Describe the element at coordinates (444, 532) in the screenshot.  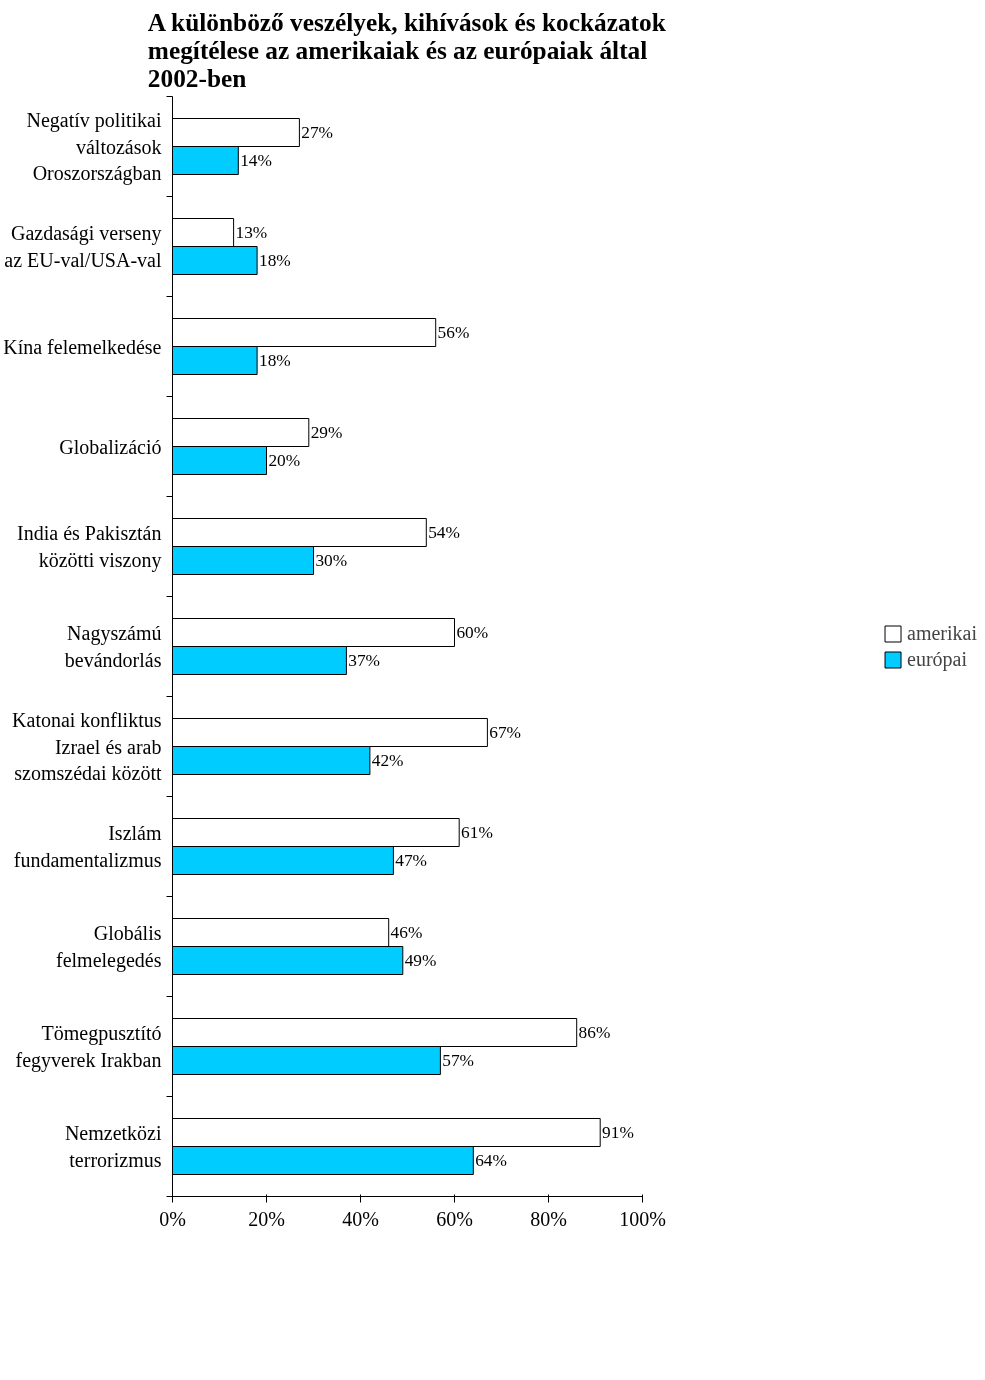
I see `data-label: 54%` at that location.